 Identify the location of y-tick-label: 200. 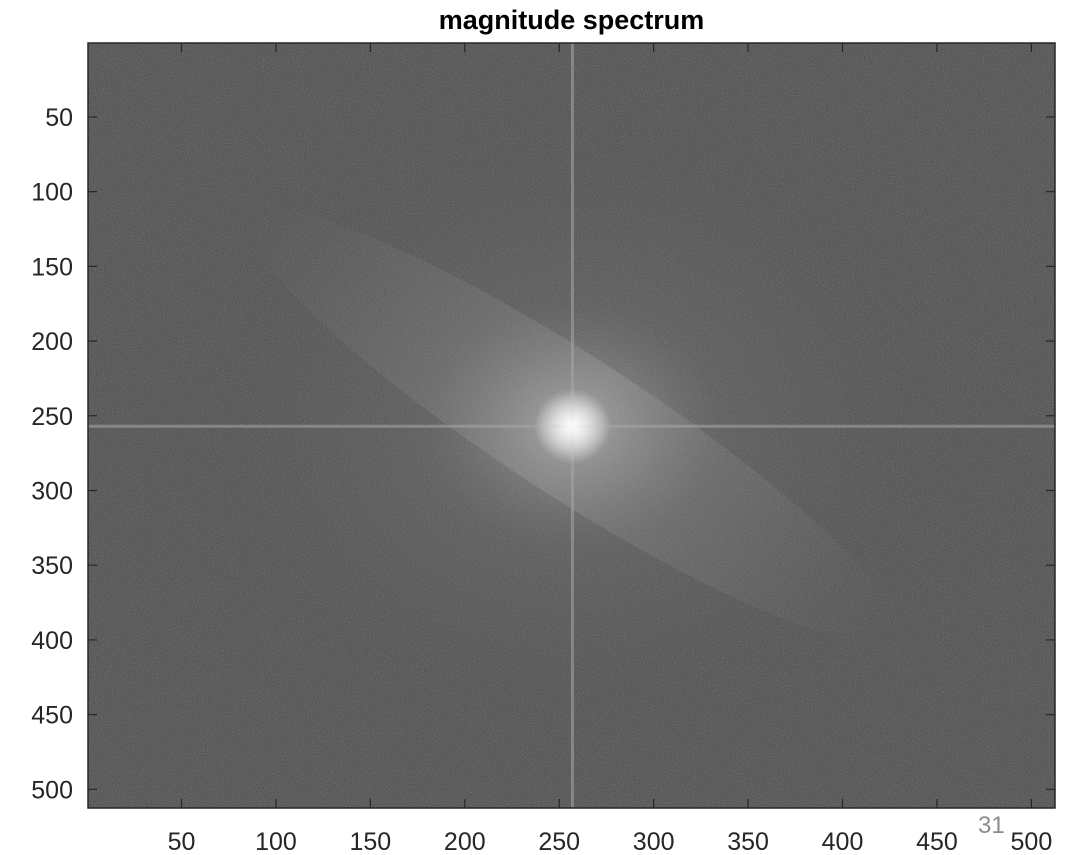
(52, 342).